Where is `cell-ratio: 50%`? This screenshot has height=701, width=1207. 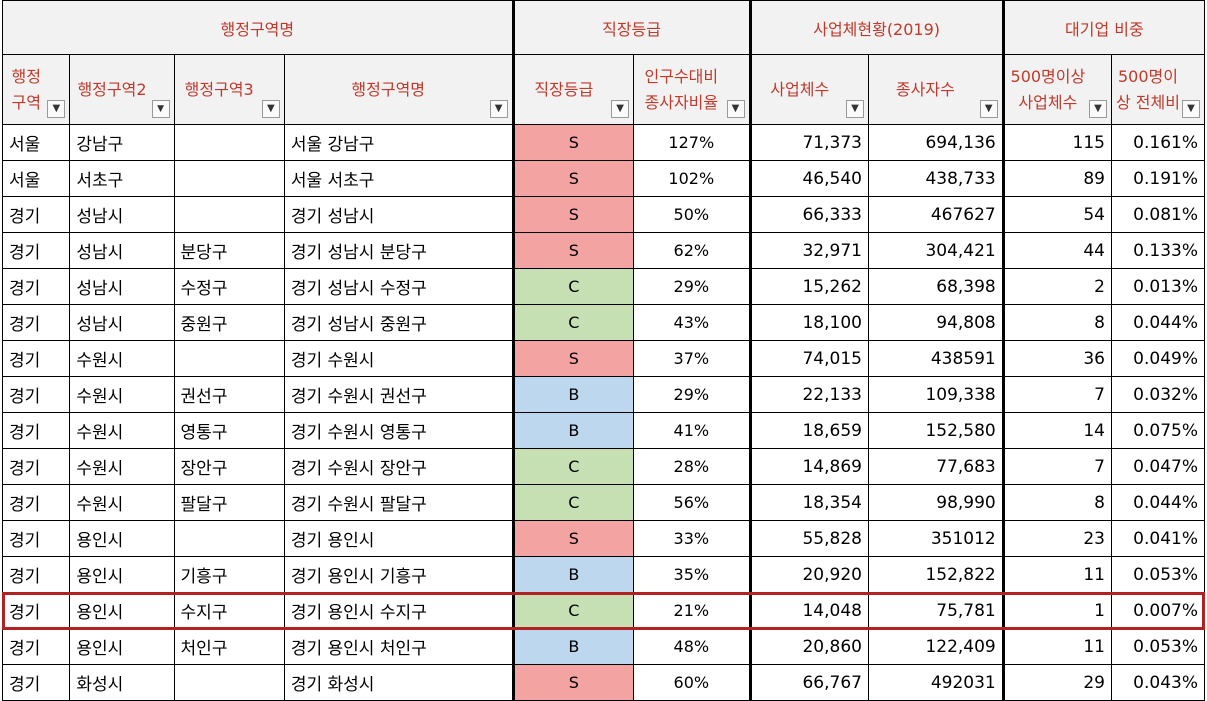 cell-ratio: 50% is located at coordinates (692, 214).